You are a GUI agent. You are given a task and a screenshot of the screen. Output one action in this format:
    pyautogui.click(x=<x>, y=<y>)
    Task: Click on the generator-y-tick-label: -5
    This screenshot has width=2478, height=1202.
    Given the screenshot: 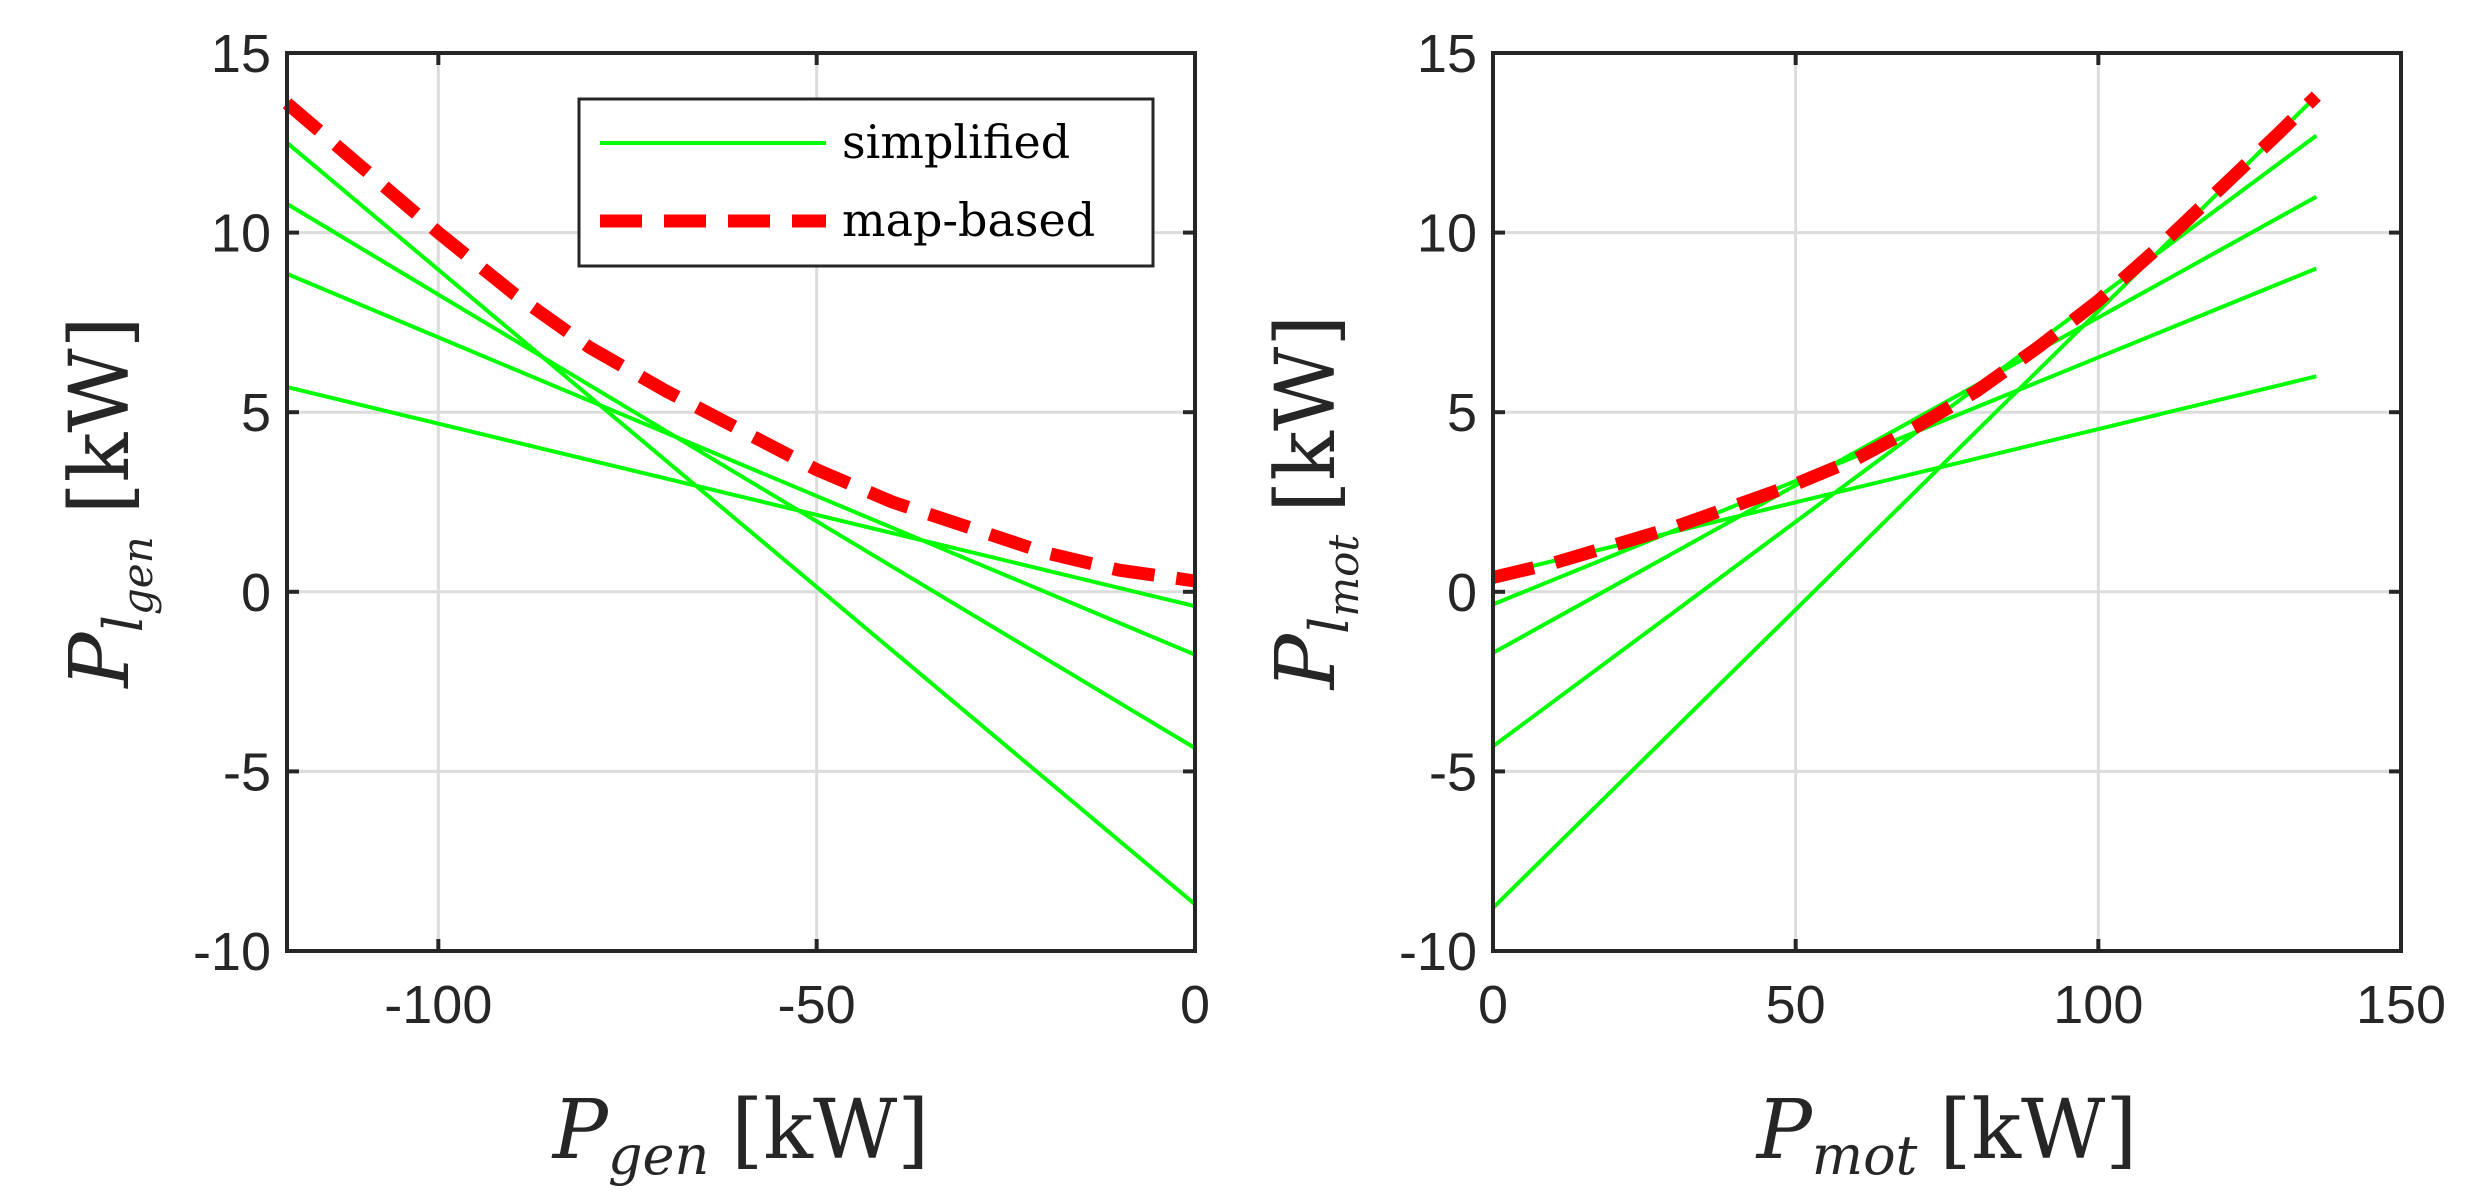 What is the action you would take?
    pyautogui.click(x=247, y=772)
    